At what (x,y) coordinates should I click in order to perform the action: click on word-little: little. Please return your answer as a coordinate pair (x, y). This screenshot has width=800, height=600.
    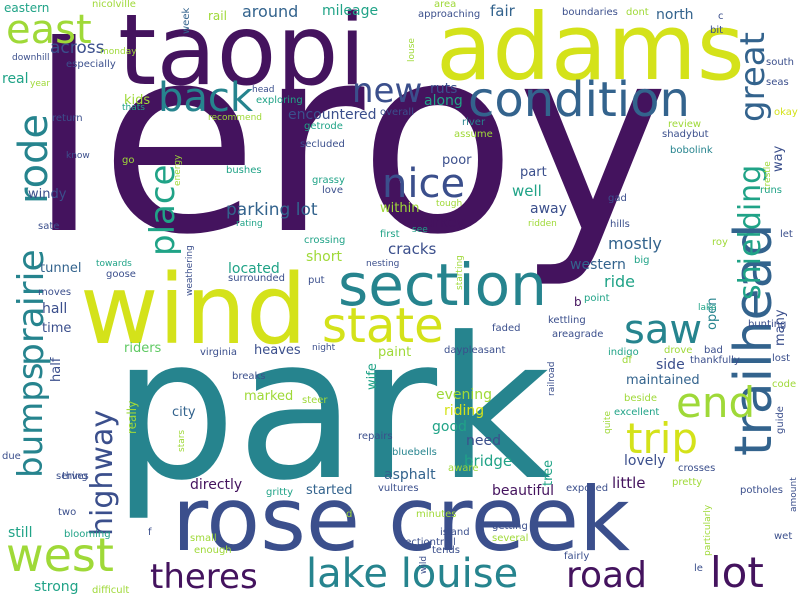
    Looking at the image, I should click on (629, 483).